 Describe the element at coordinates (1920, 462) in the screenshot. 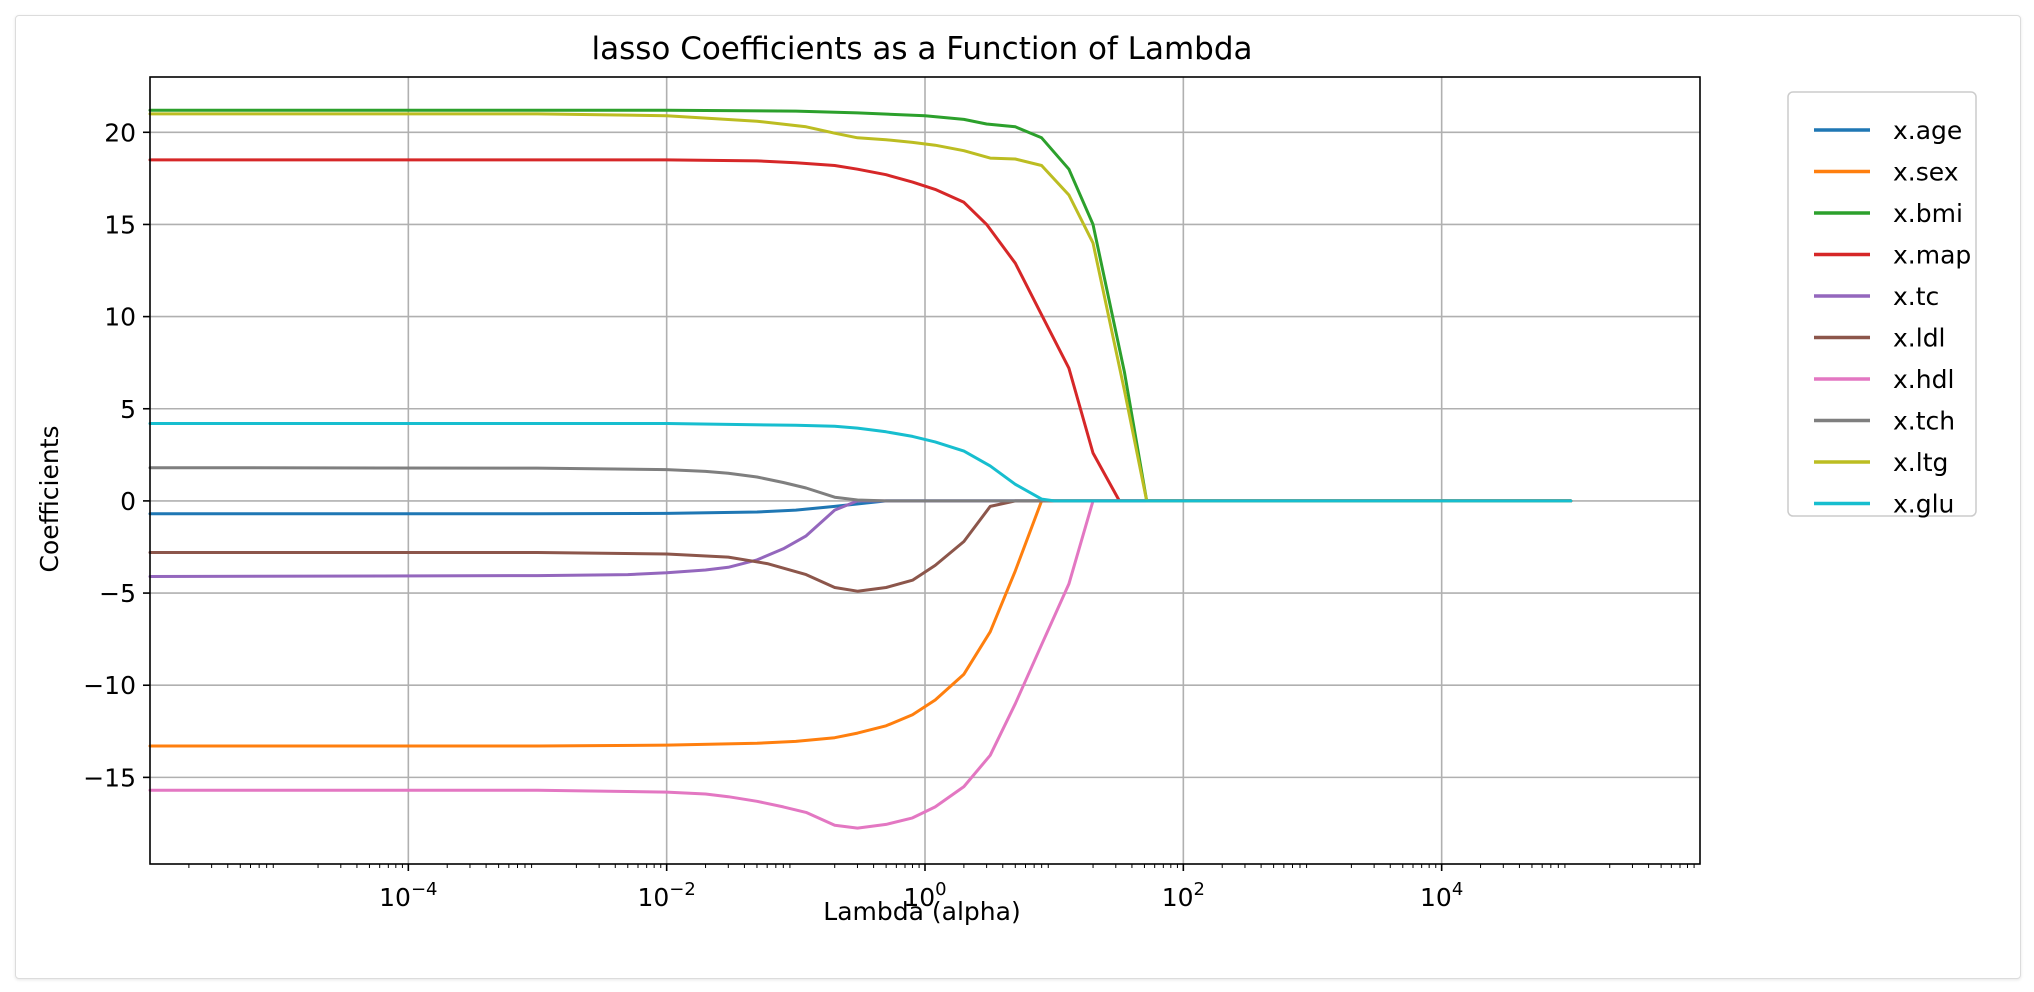

I see `legend-label: x.ltg` at that location.